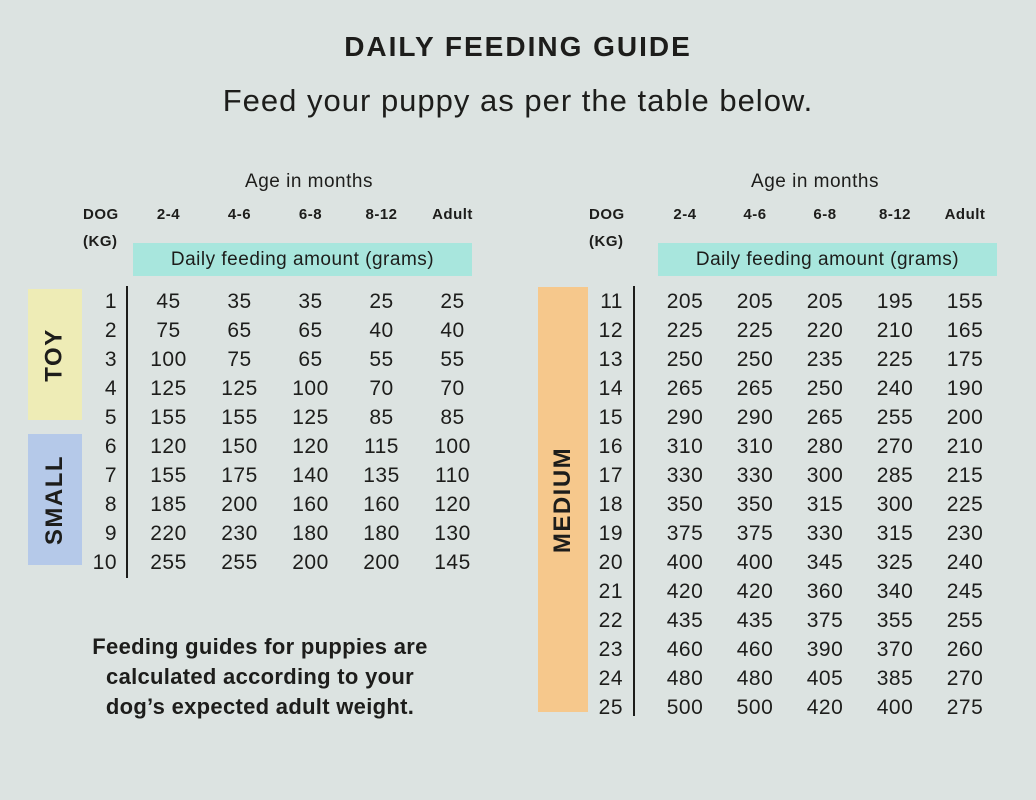 The image size is (1036, 800). I want to click on feeding-amount-cell: 385, so click(895, 678).